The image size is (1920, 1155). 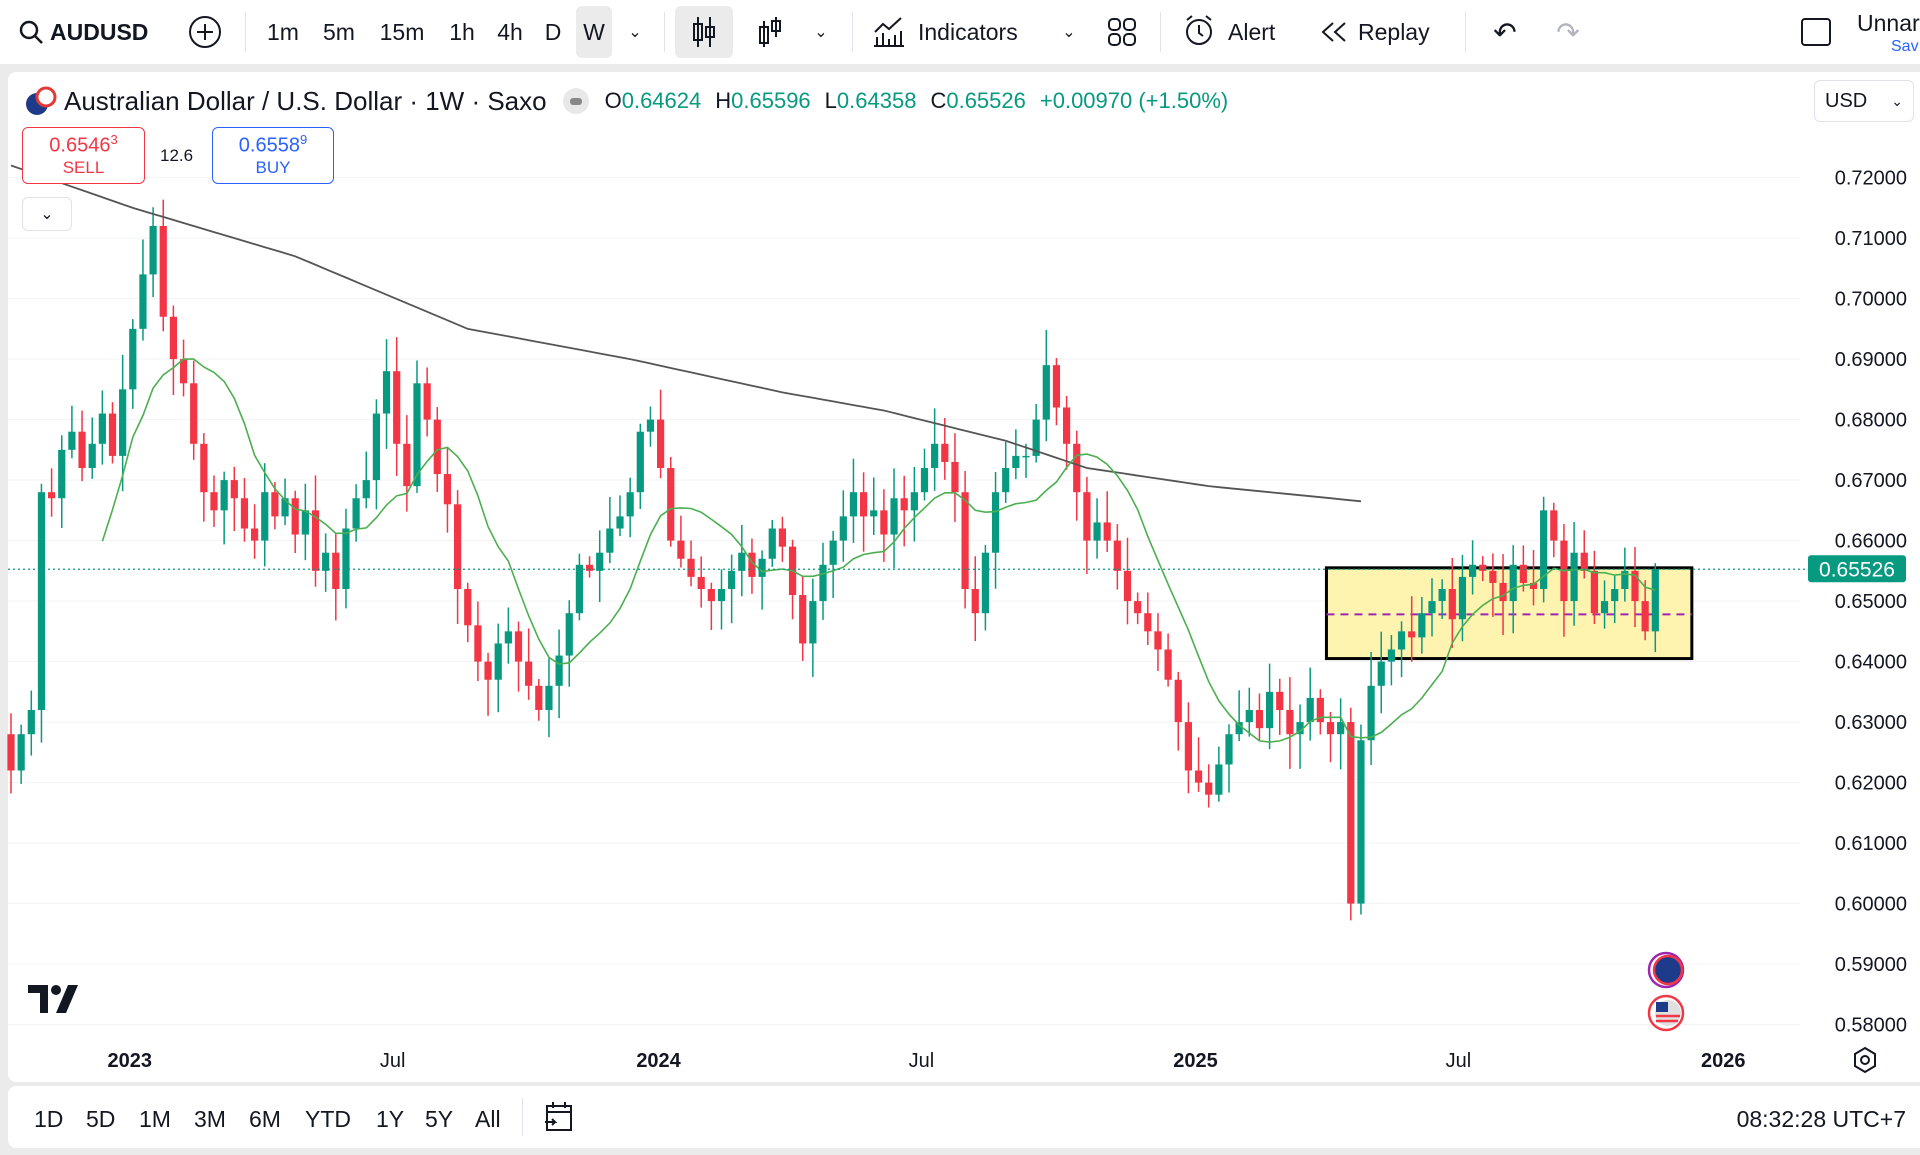 I want to click on buy-button: 0.65589 BUY, so click(x=273, y=155).